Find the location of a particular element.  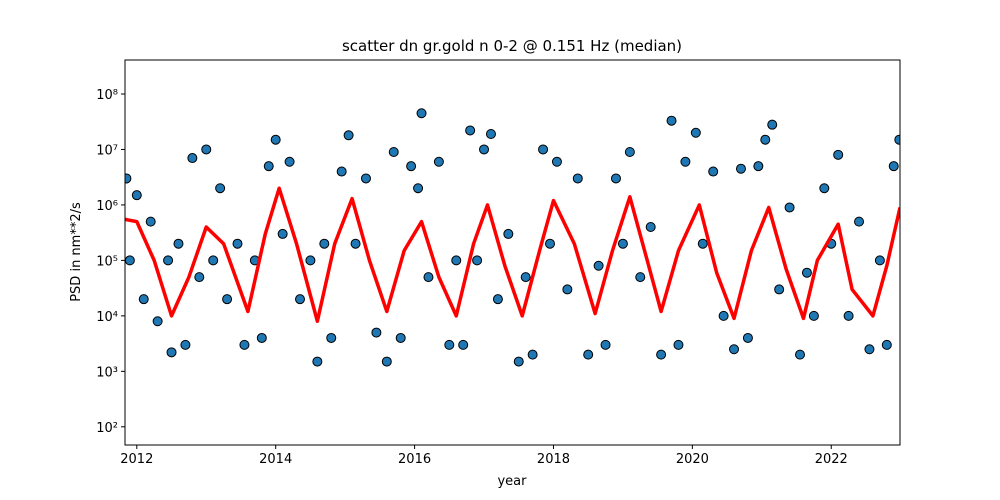

x-tick-label: 2022 is located at coordinates (831, 459).